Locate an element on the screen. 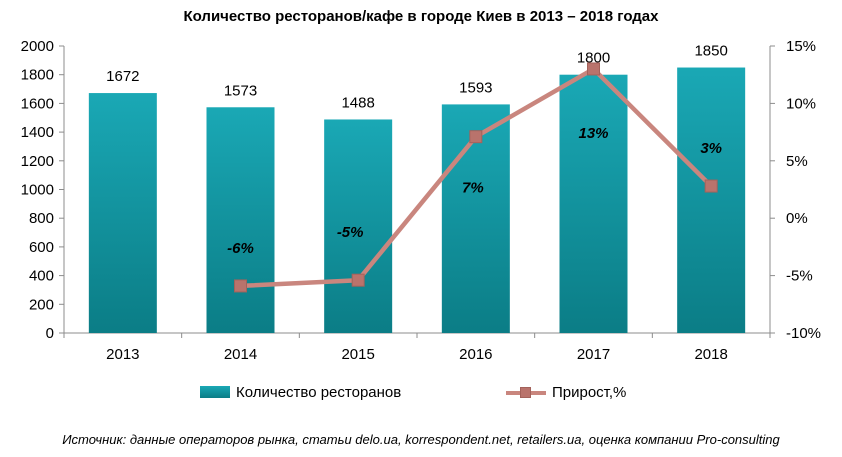 The width and height of the screenshot is (842, 457). y-left-tick-label: 600 is located at coordinates (41, 247).